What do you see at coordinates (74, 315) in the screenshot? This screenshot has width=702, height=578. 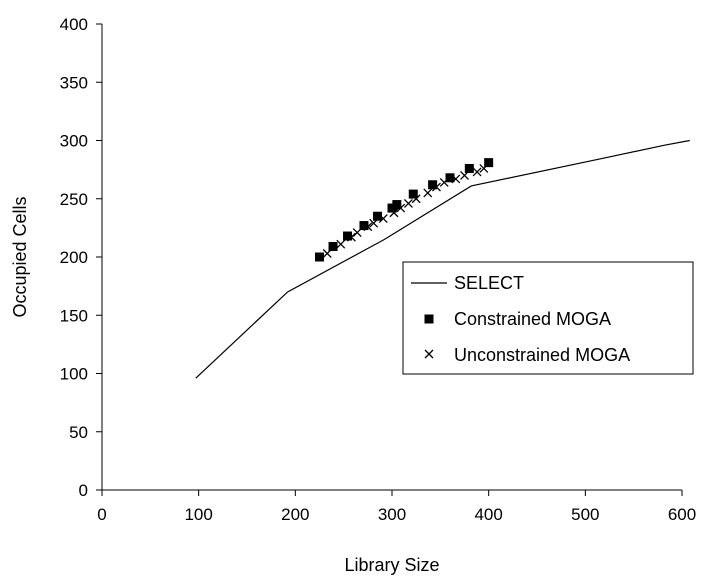 I see `y-tick-label: 150` at bounding box center [74, 315].